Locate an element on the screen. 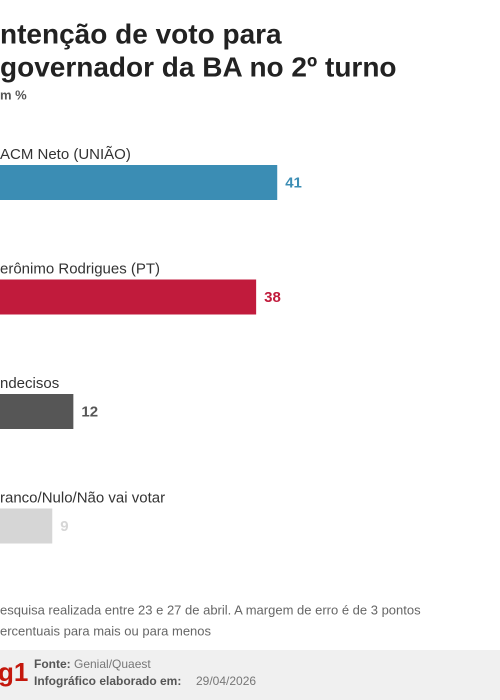 This screenshot has width=500, height=700. category-label: ranco/Nulo/Não vai votar is located at coordinates (82, 497).